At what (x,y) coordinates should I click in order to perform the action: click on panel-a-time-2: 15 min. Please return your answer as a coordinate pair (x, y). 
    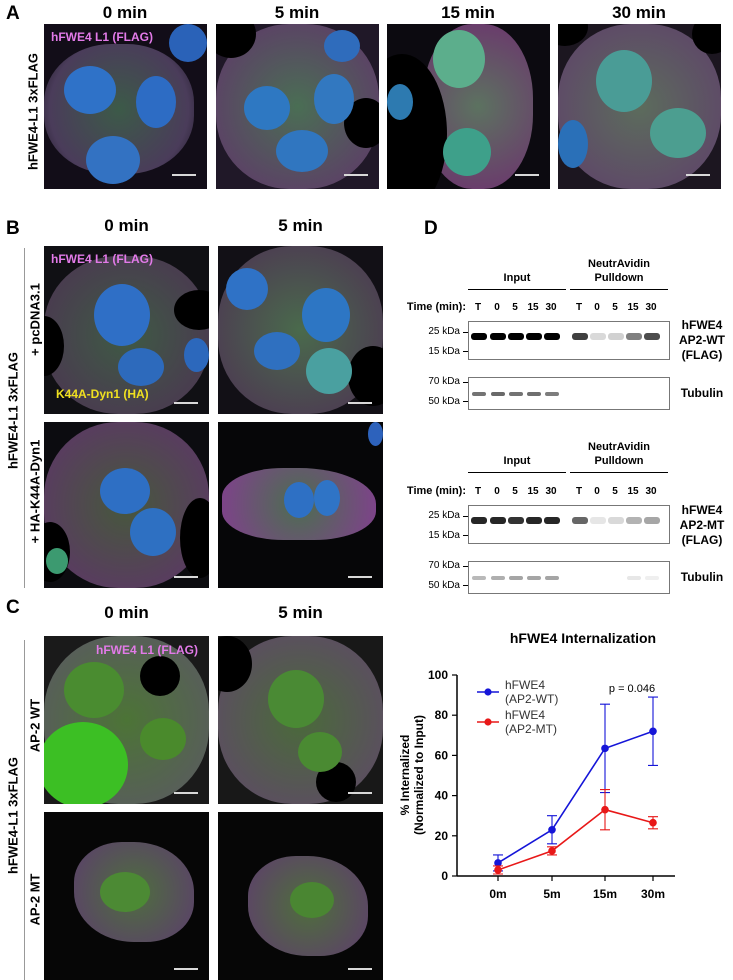
    Looking at the image, I should click on (468, 12).